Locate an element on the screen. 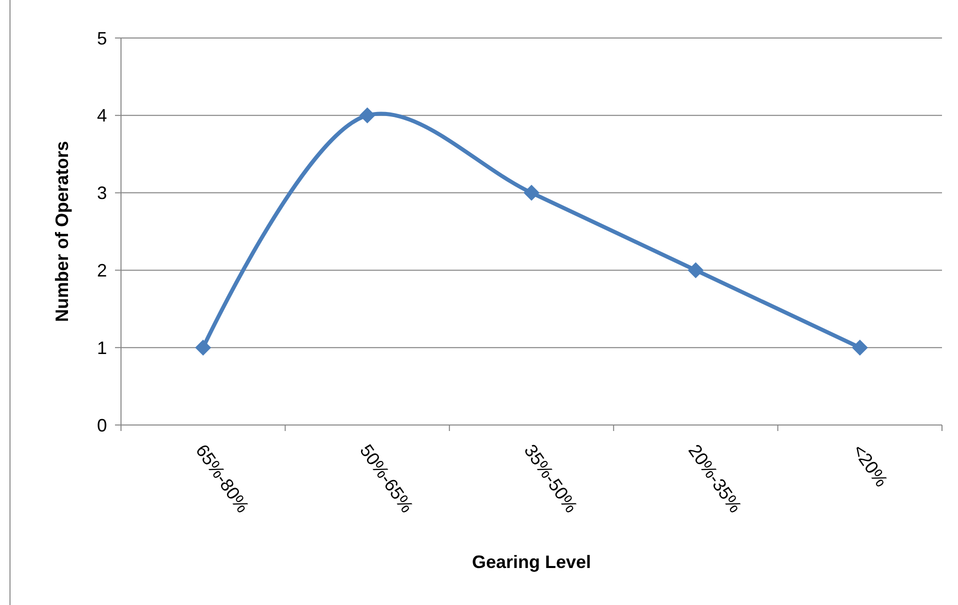  y-tick-label: 0 is located at coordinates (101, 425).